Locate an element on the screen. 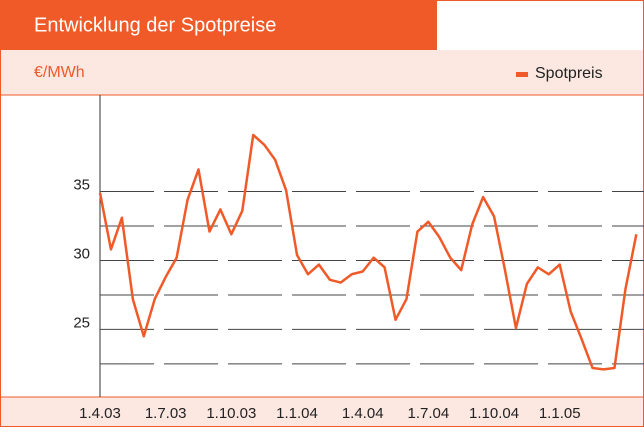 The width and height of the screenshot is (644, 432). footer-band is located at coordinates (322, 412).